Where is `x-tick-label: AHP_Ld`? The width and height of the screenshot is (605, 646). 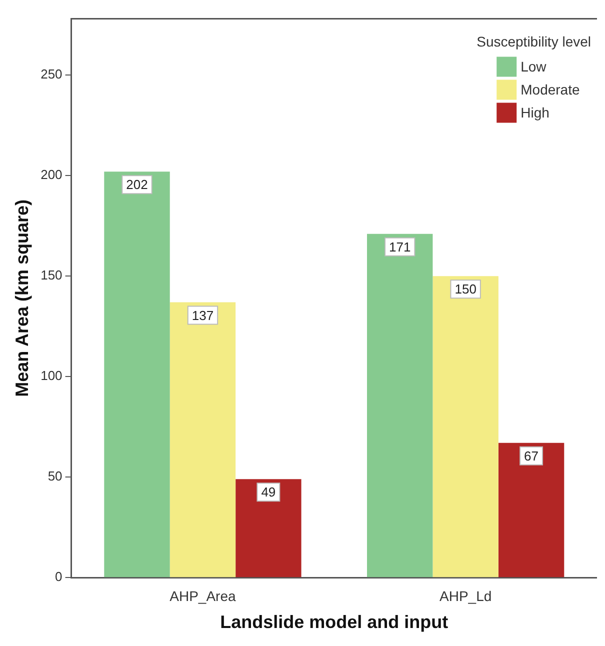 x-tick-label: AHP_Ld is located at coordinates (465, 596).